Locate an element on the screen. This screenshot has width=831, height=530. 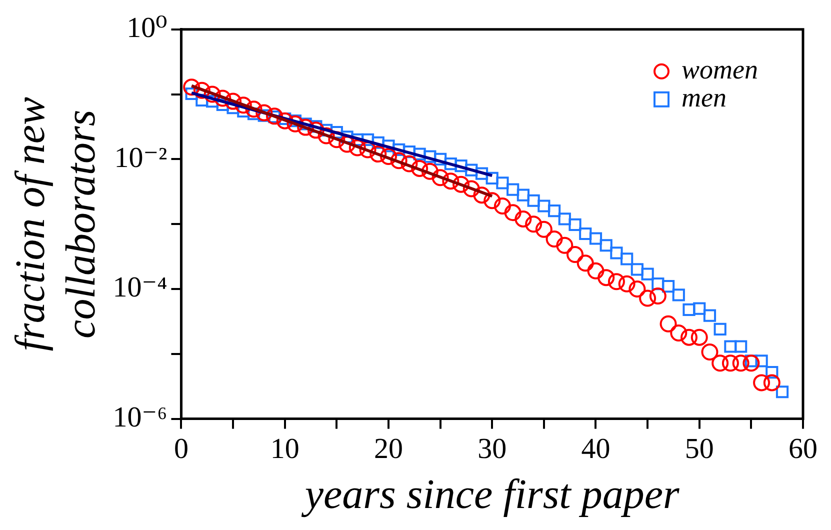
y-axis-title: fraction of new collaborators is located at coordinates (56, 224).